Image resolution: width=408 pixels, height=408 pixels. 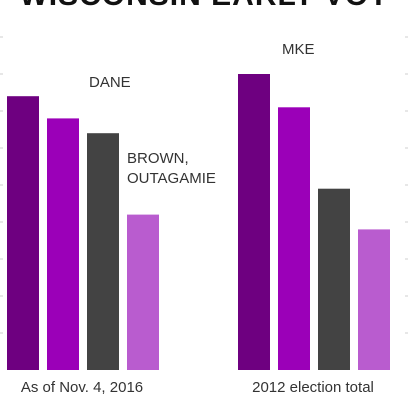 What do you see at coordinates (294, 239) in the screenshot?
I see `bar-group1-series1` at bounding box center [294, 239].